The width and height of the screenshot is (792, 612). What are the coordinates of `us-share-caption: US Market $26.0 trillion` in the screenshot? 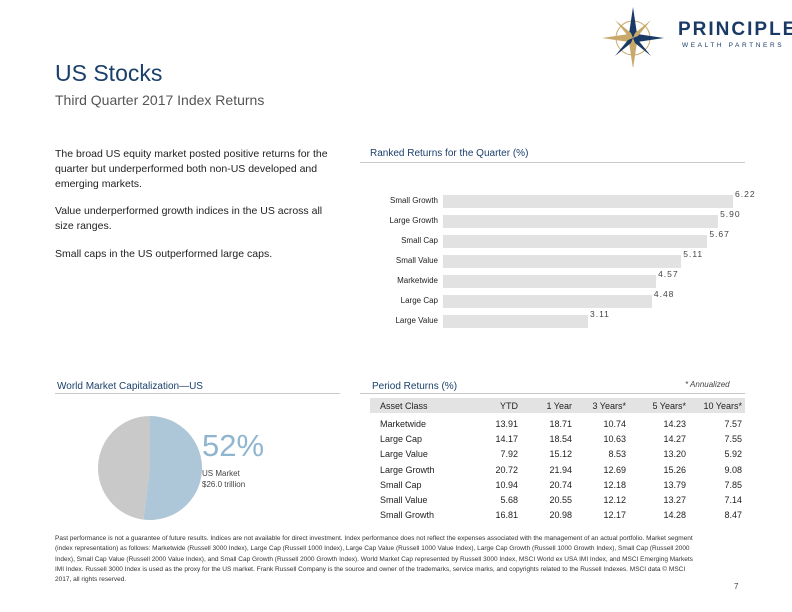 It's located at (223, 479).